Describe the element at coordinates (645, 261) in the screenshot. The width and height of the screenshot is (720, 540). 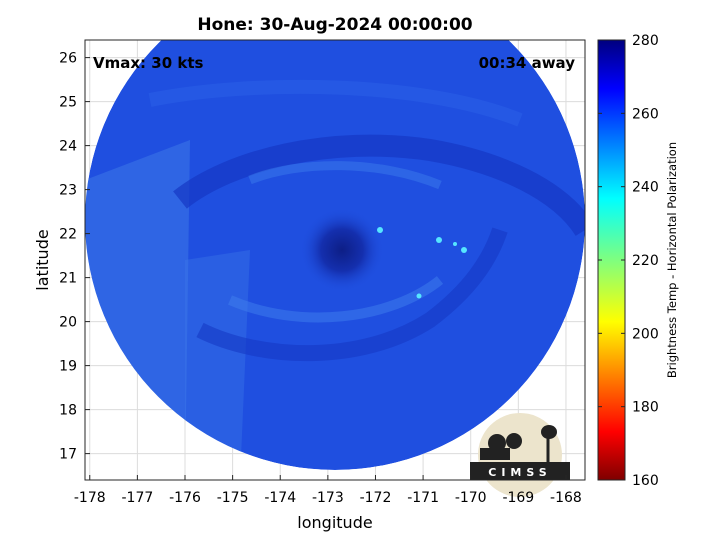
I see `colorbar-tick-label: 220` at that location.